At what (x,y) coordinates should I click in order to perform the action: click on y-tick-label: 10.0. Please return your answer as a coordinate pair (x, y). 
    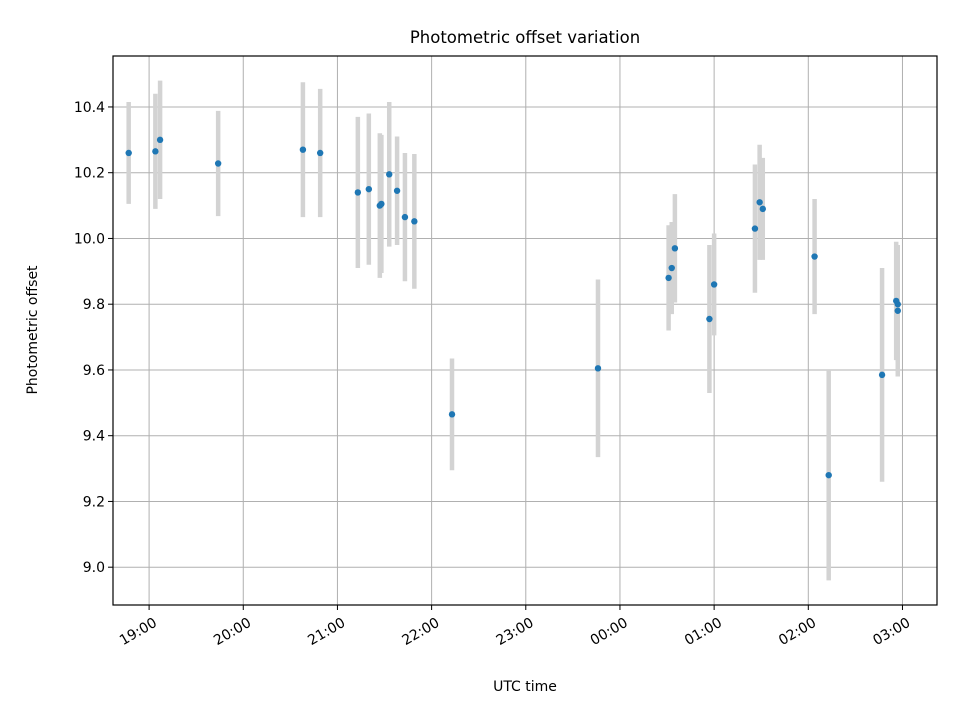
    Looking at the image, I should click on (89, 239).